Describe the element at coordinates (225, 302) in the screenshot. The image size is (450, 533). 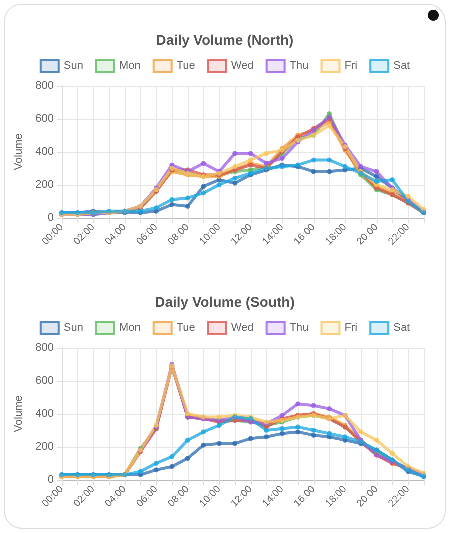
I see `chart-title: Daily Volume (South)` at that location.